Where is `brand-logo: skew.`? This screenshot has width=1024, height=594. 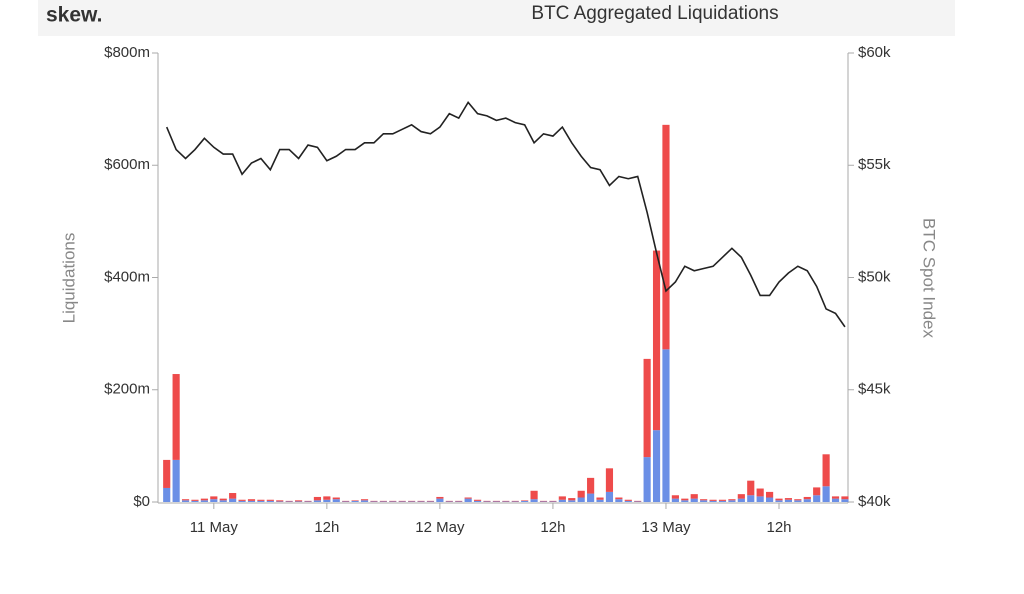 brand-logo: skew. is located at coordinates (74, 15).